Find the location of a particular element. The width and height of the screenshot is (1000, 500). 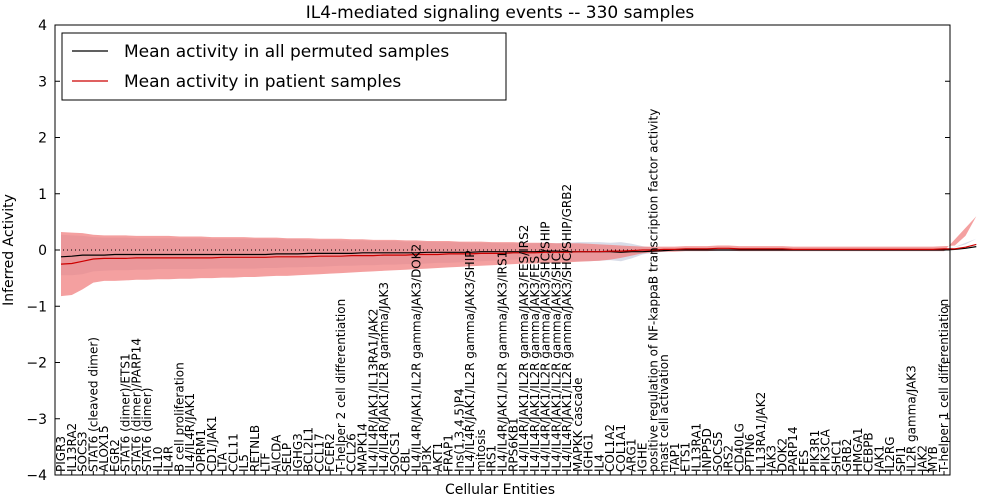

y-tick-label: 2 is located at coordinates (42, 139).